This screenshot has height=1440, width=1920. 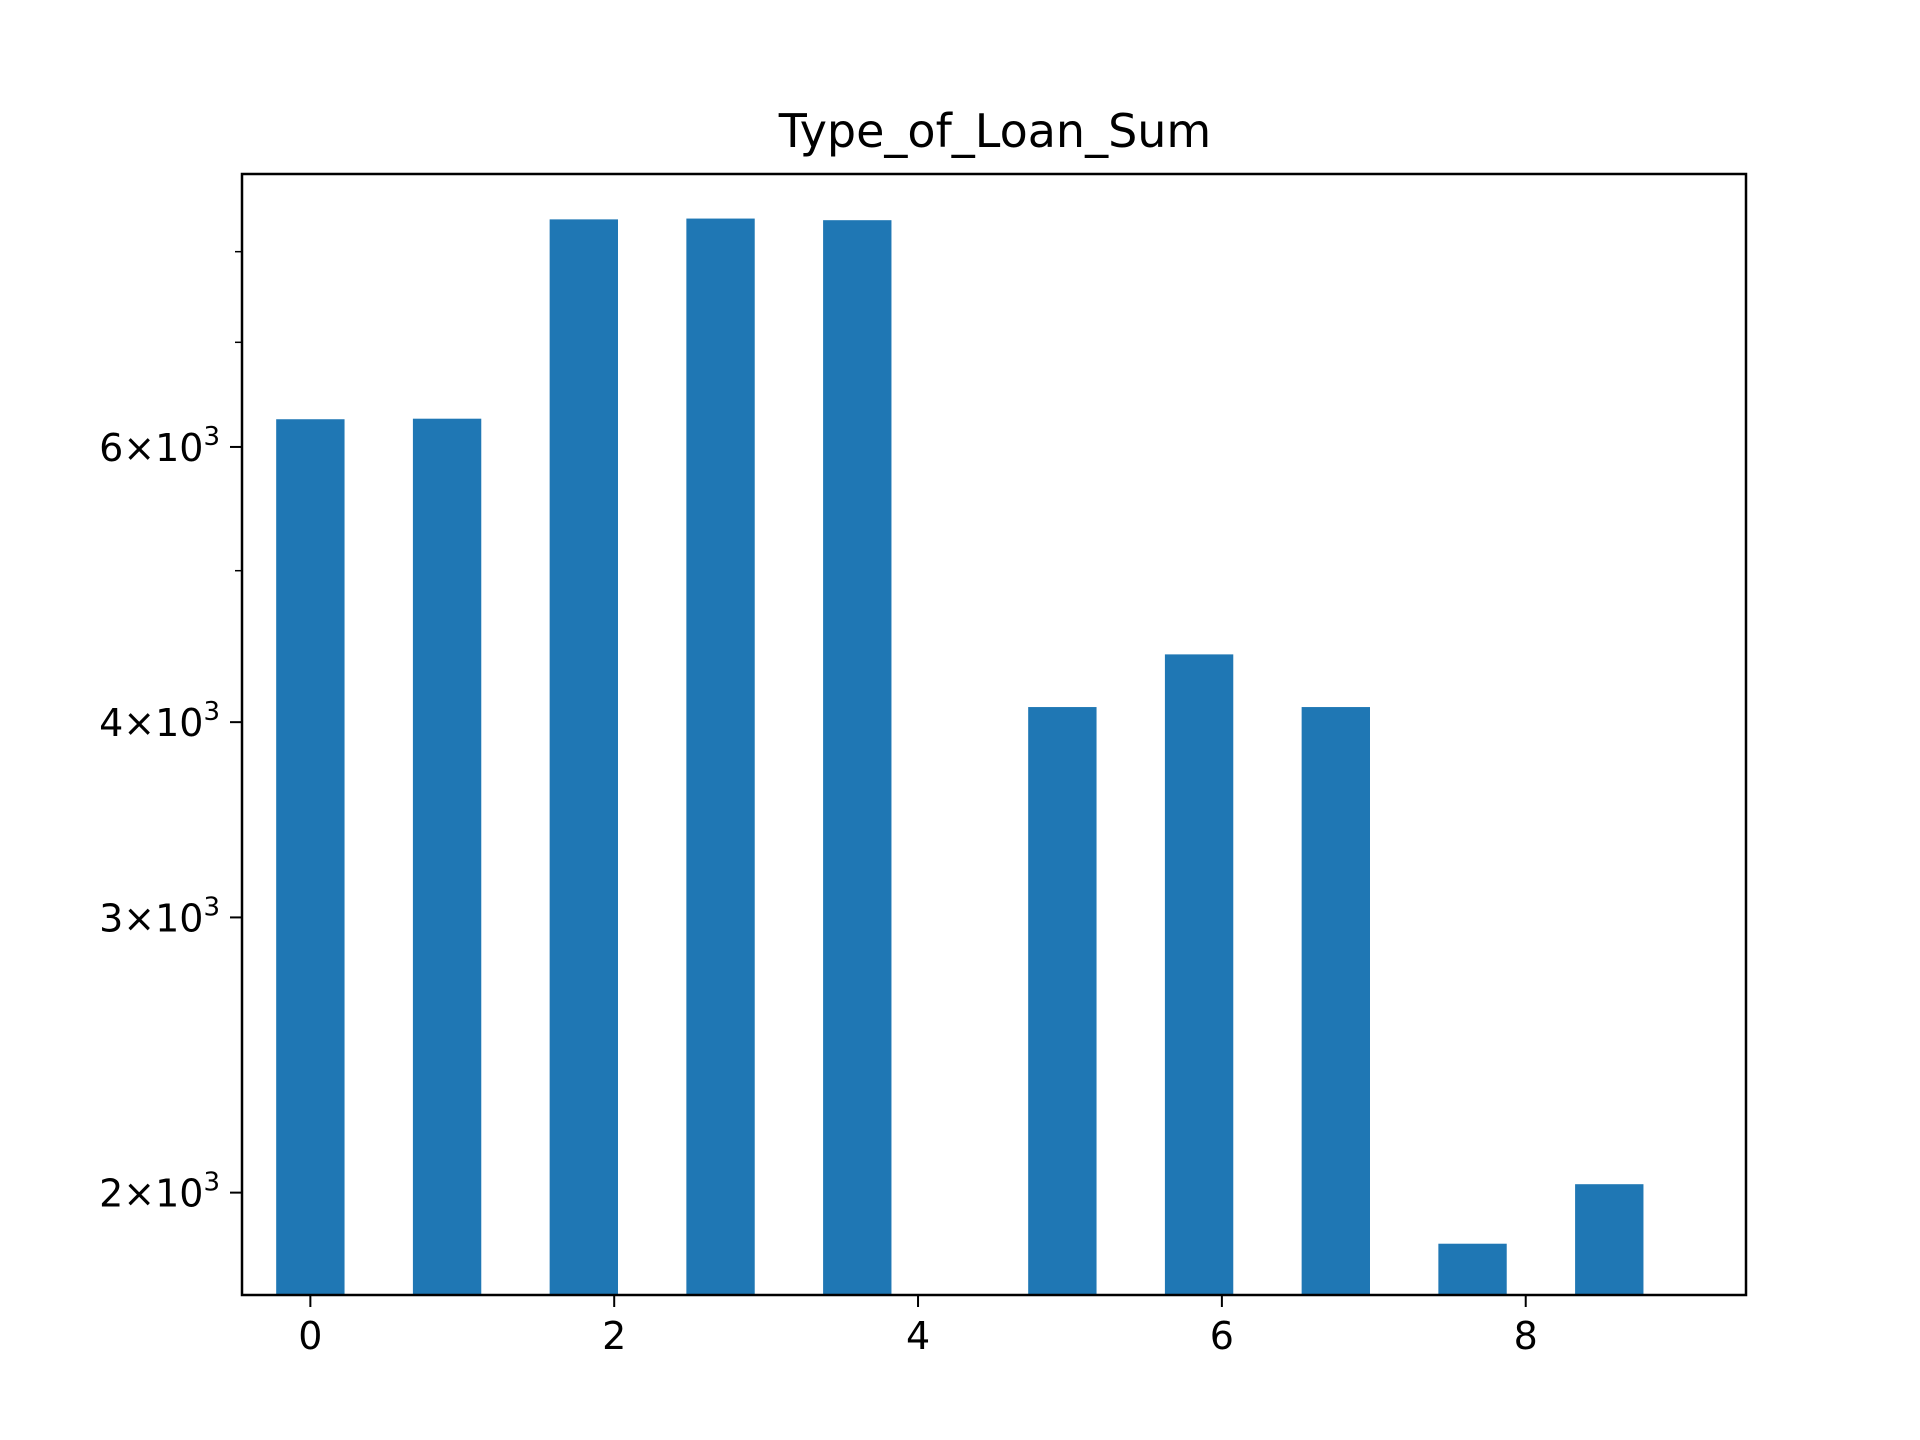 What do you see at coordinates (310, 1336) in the screenshot?
I see `x-tick-label: 0` at bounding box center [310, 1336].